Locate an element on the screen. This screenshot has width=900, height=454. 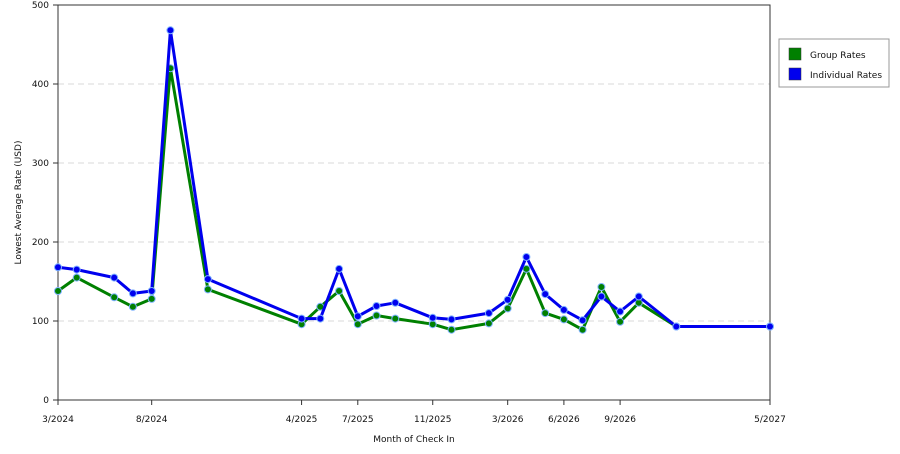
x-tick-label: 9/2026 is located at coordinates (620, 420).